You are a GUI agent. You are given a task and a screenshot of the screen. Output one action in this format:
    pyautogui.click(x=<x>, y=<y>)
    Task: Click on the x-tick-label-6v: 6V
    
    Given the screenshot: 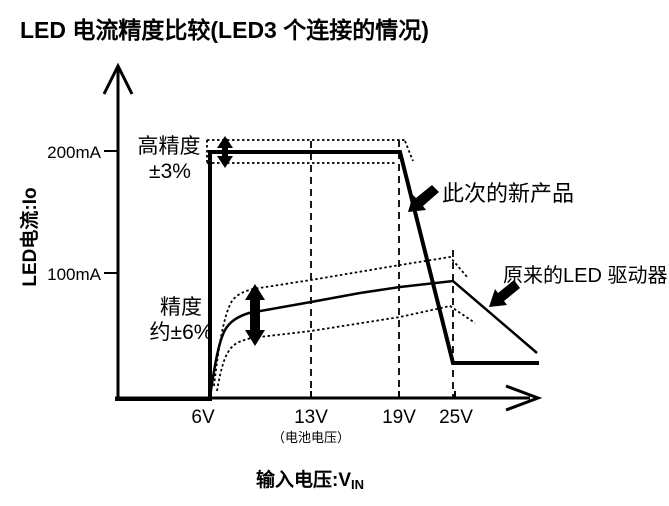 What is the action you would take?
    pyautogui.click(x=203, y=417)
    